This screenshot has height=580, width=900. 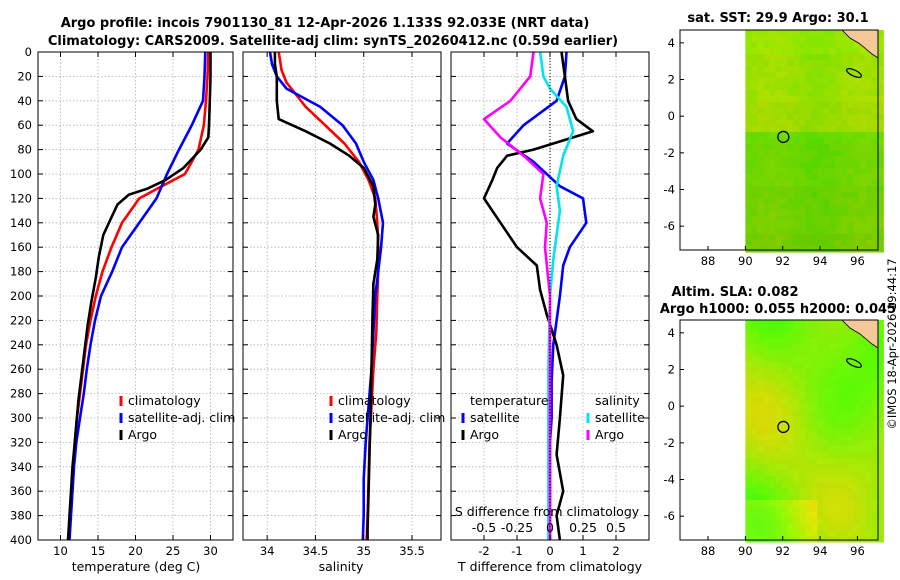 What do you see at coordinates (669, 153) in the screenshot?
I see `sst-map-y-tick-label: -2` at bounding box center [669, 153].